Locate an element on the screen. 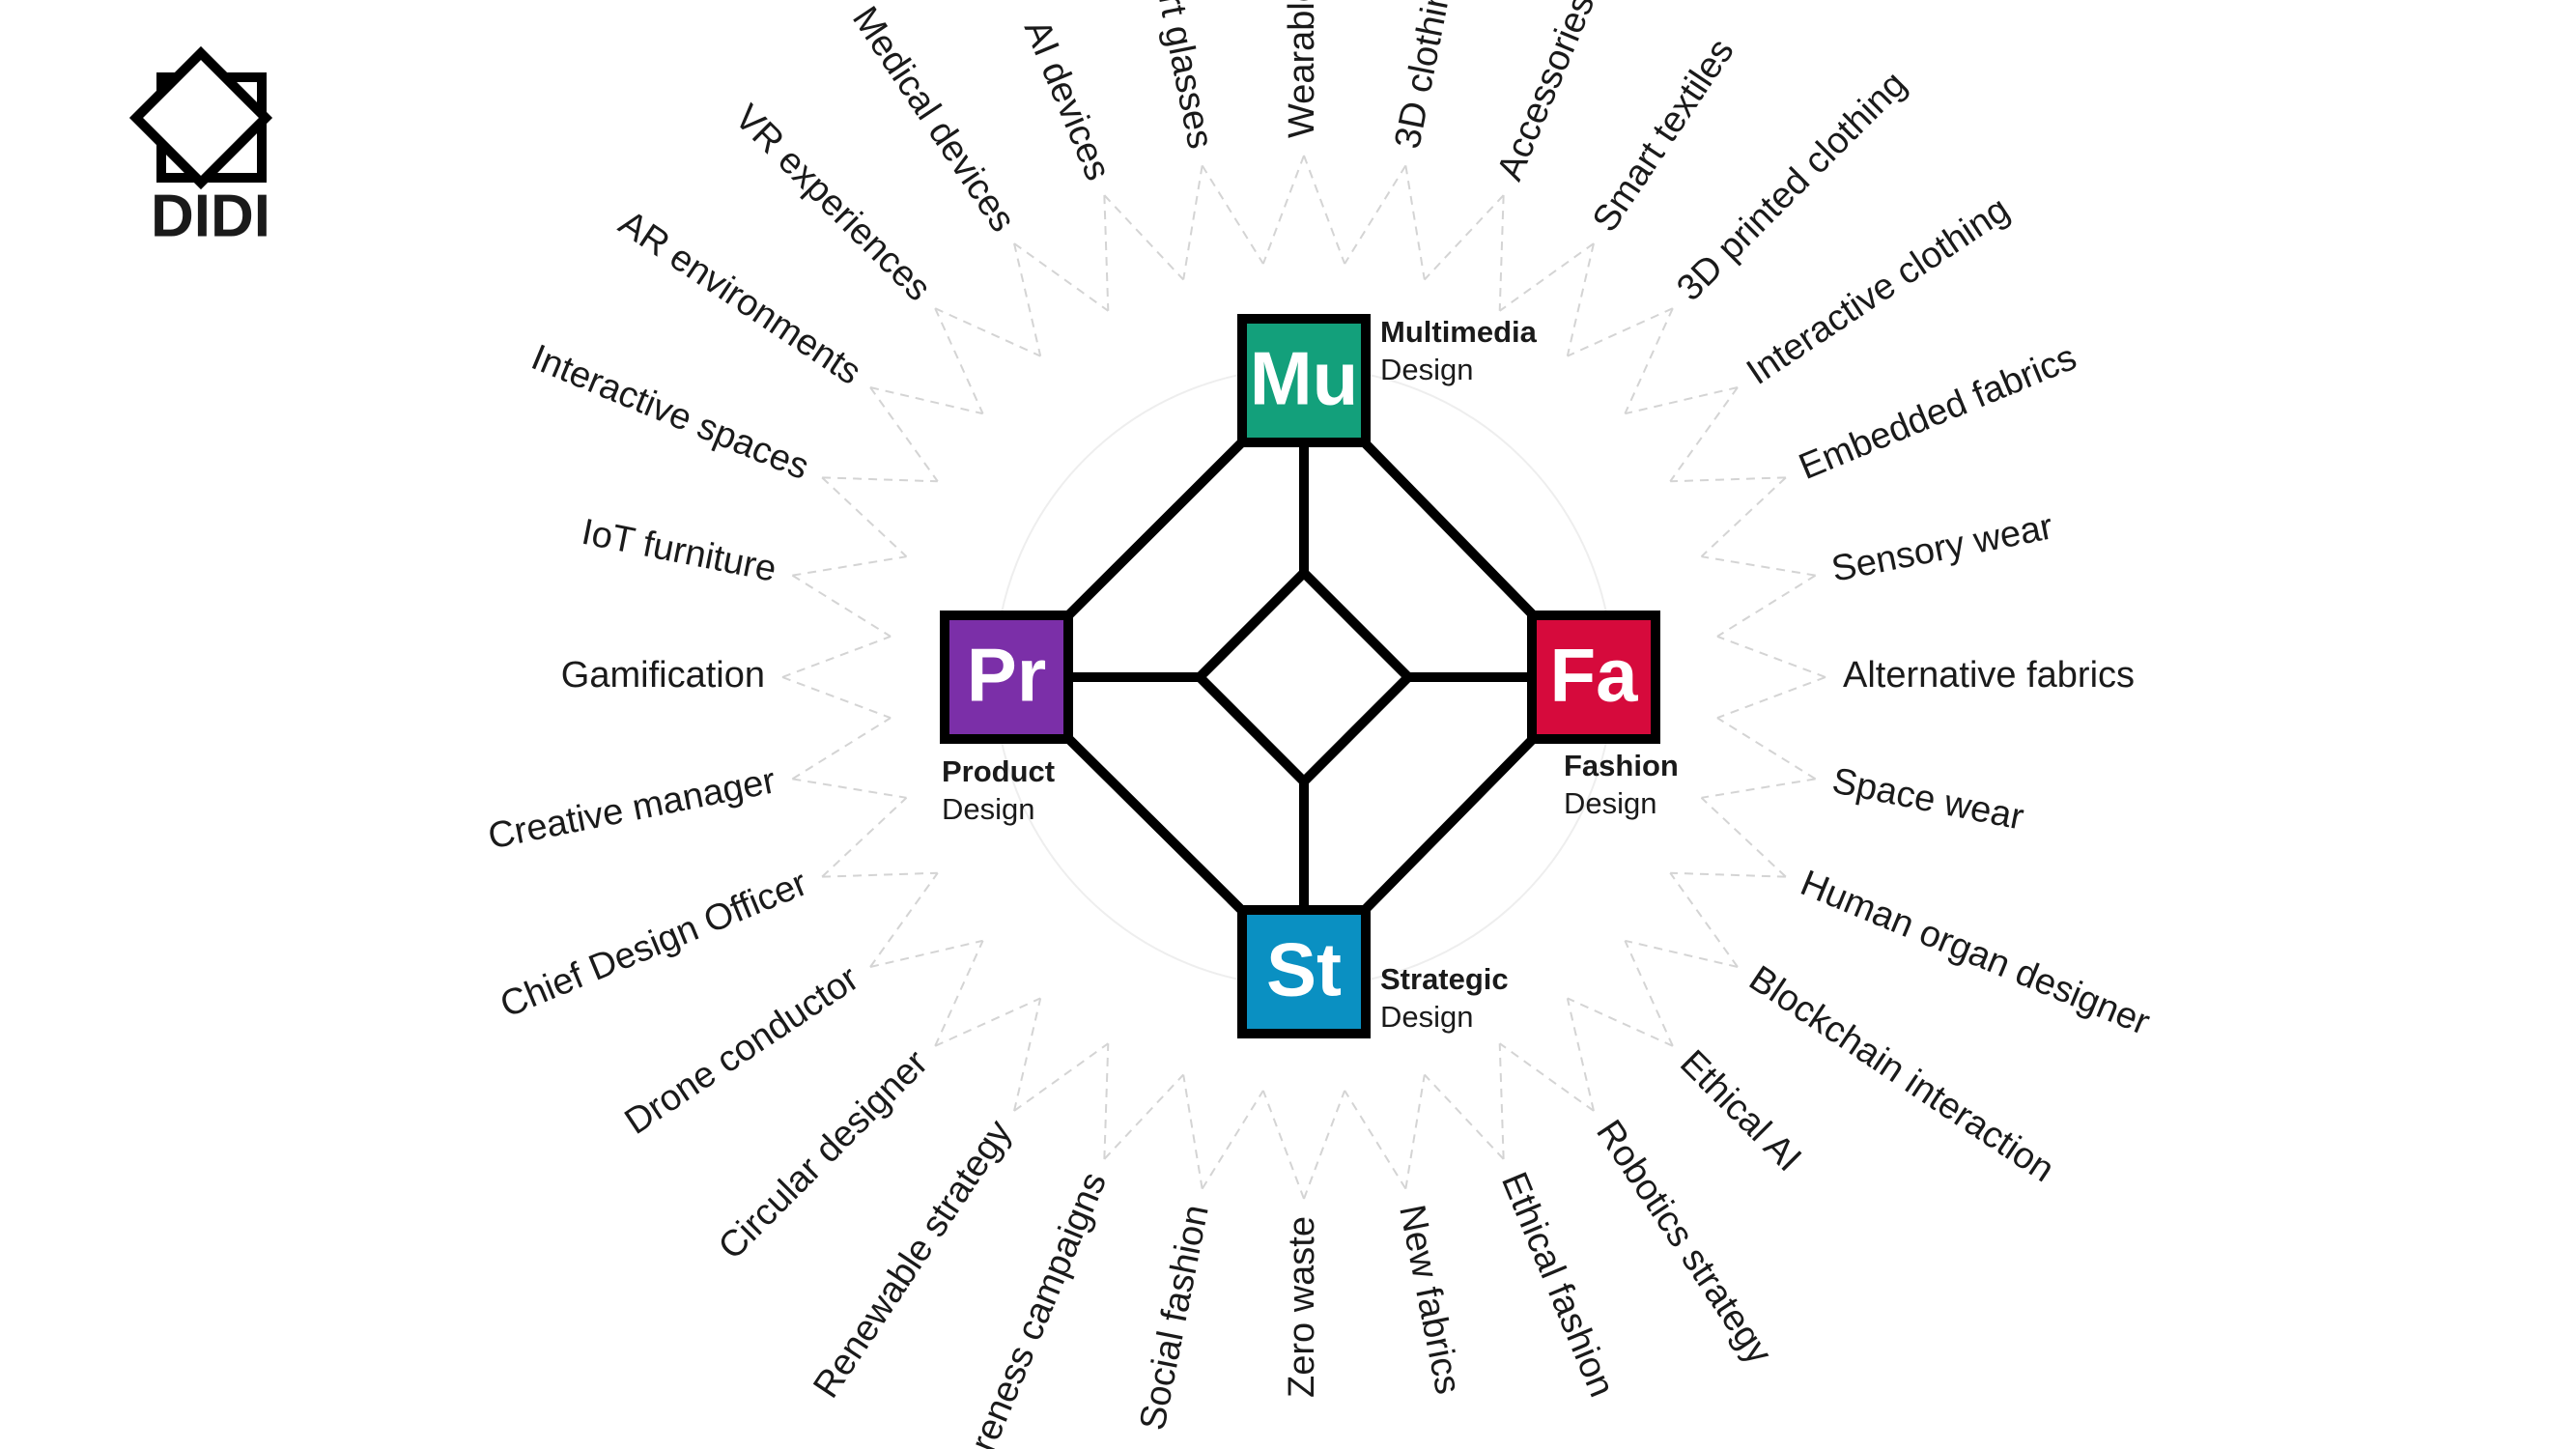 The height and width of the screenshot is (1449, 2576). outer-label: Ethical AI is located at coordinates (1740, 1110).